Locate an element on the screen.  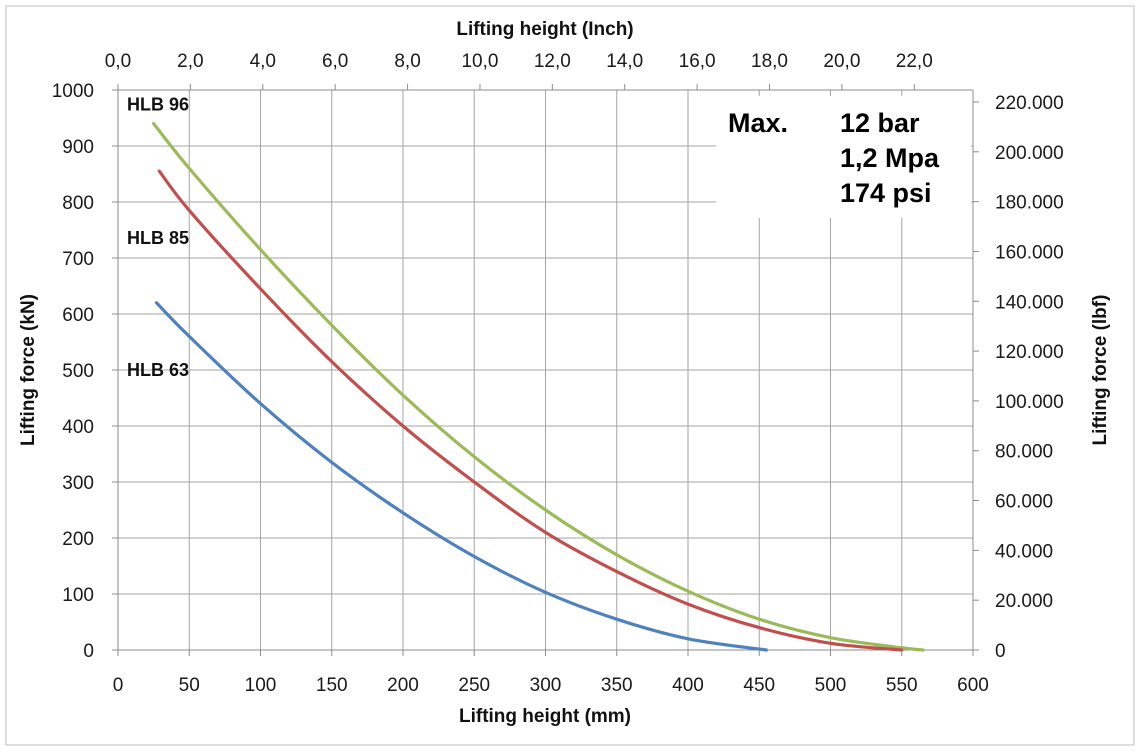
y-right-tick-label: 120.000 is located at coordinates (1029, 352).